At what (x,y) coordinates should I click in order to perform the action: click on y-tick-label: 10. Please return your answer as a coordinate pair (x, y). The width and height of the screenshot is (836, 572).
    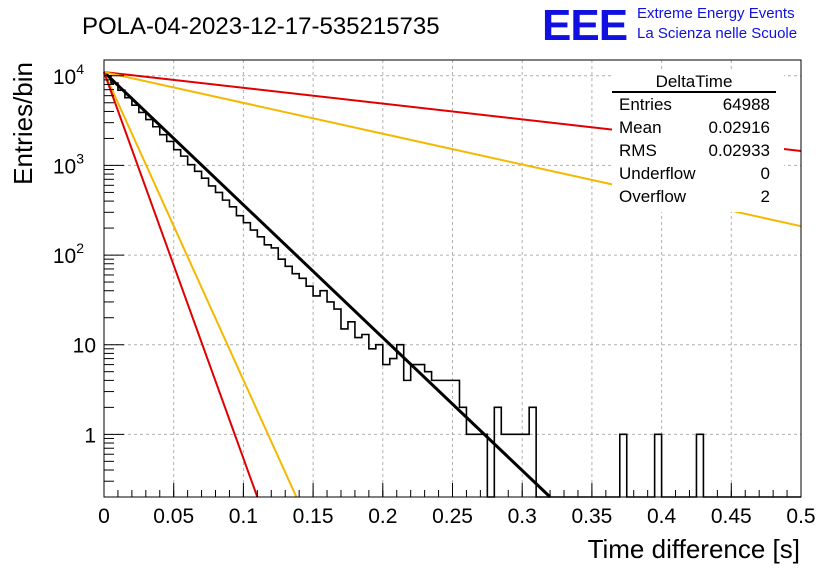
    Looking at the image, I should click on (84, 346).